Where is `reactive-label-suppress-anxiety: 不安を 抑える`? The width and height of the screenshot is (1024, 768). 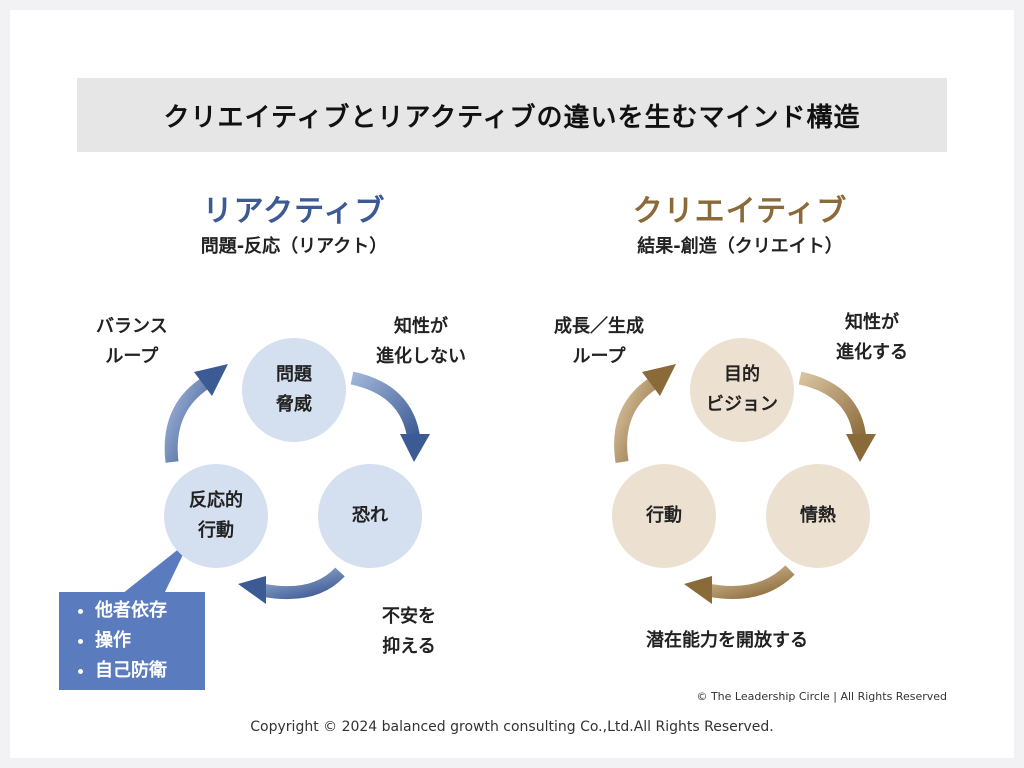 reactive-label-suppress-anxiety: 不安を 抑える is located at coordinates (409, 631).